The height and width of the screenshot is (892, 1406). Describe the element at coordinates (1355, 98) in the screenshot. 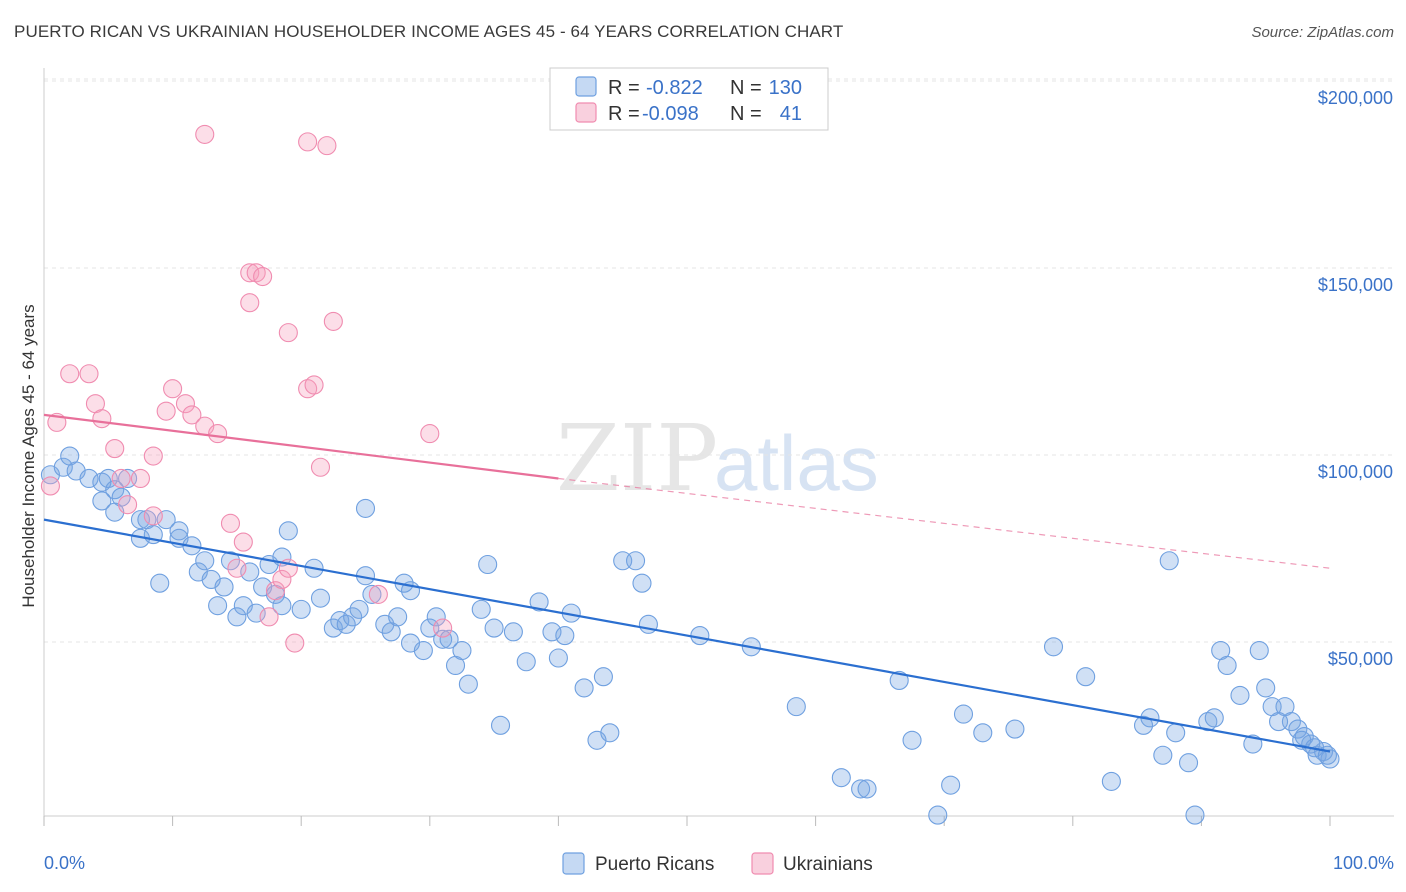

I see `y-tick-label: $200,000` at that location.